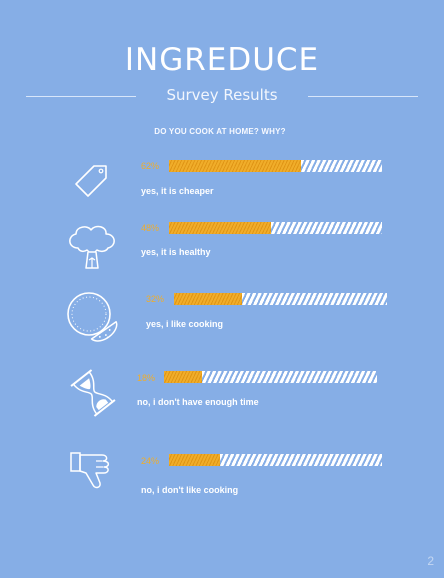 This screenshot has height=578, width=444. I want to click on percent-label: 18%, so click(146, 378).